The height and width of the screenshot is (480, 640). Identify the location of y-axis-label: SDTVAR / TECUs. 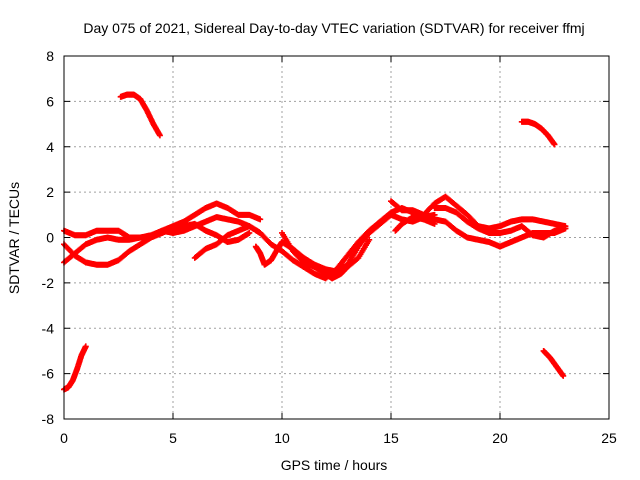
(14, 238).